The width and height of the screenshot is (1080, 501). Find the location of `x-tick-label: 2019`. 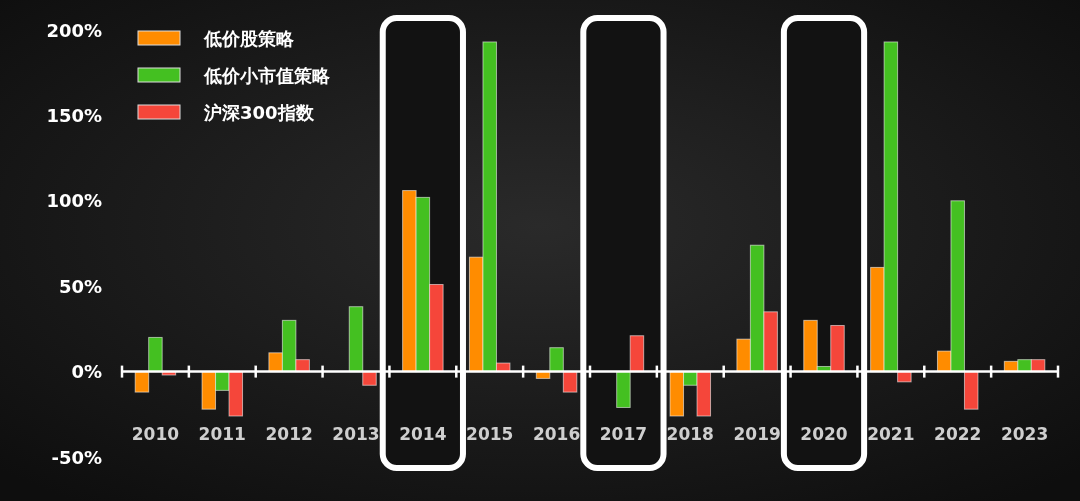

x-tick-label: 2019 is located at coordinates (757, 434).